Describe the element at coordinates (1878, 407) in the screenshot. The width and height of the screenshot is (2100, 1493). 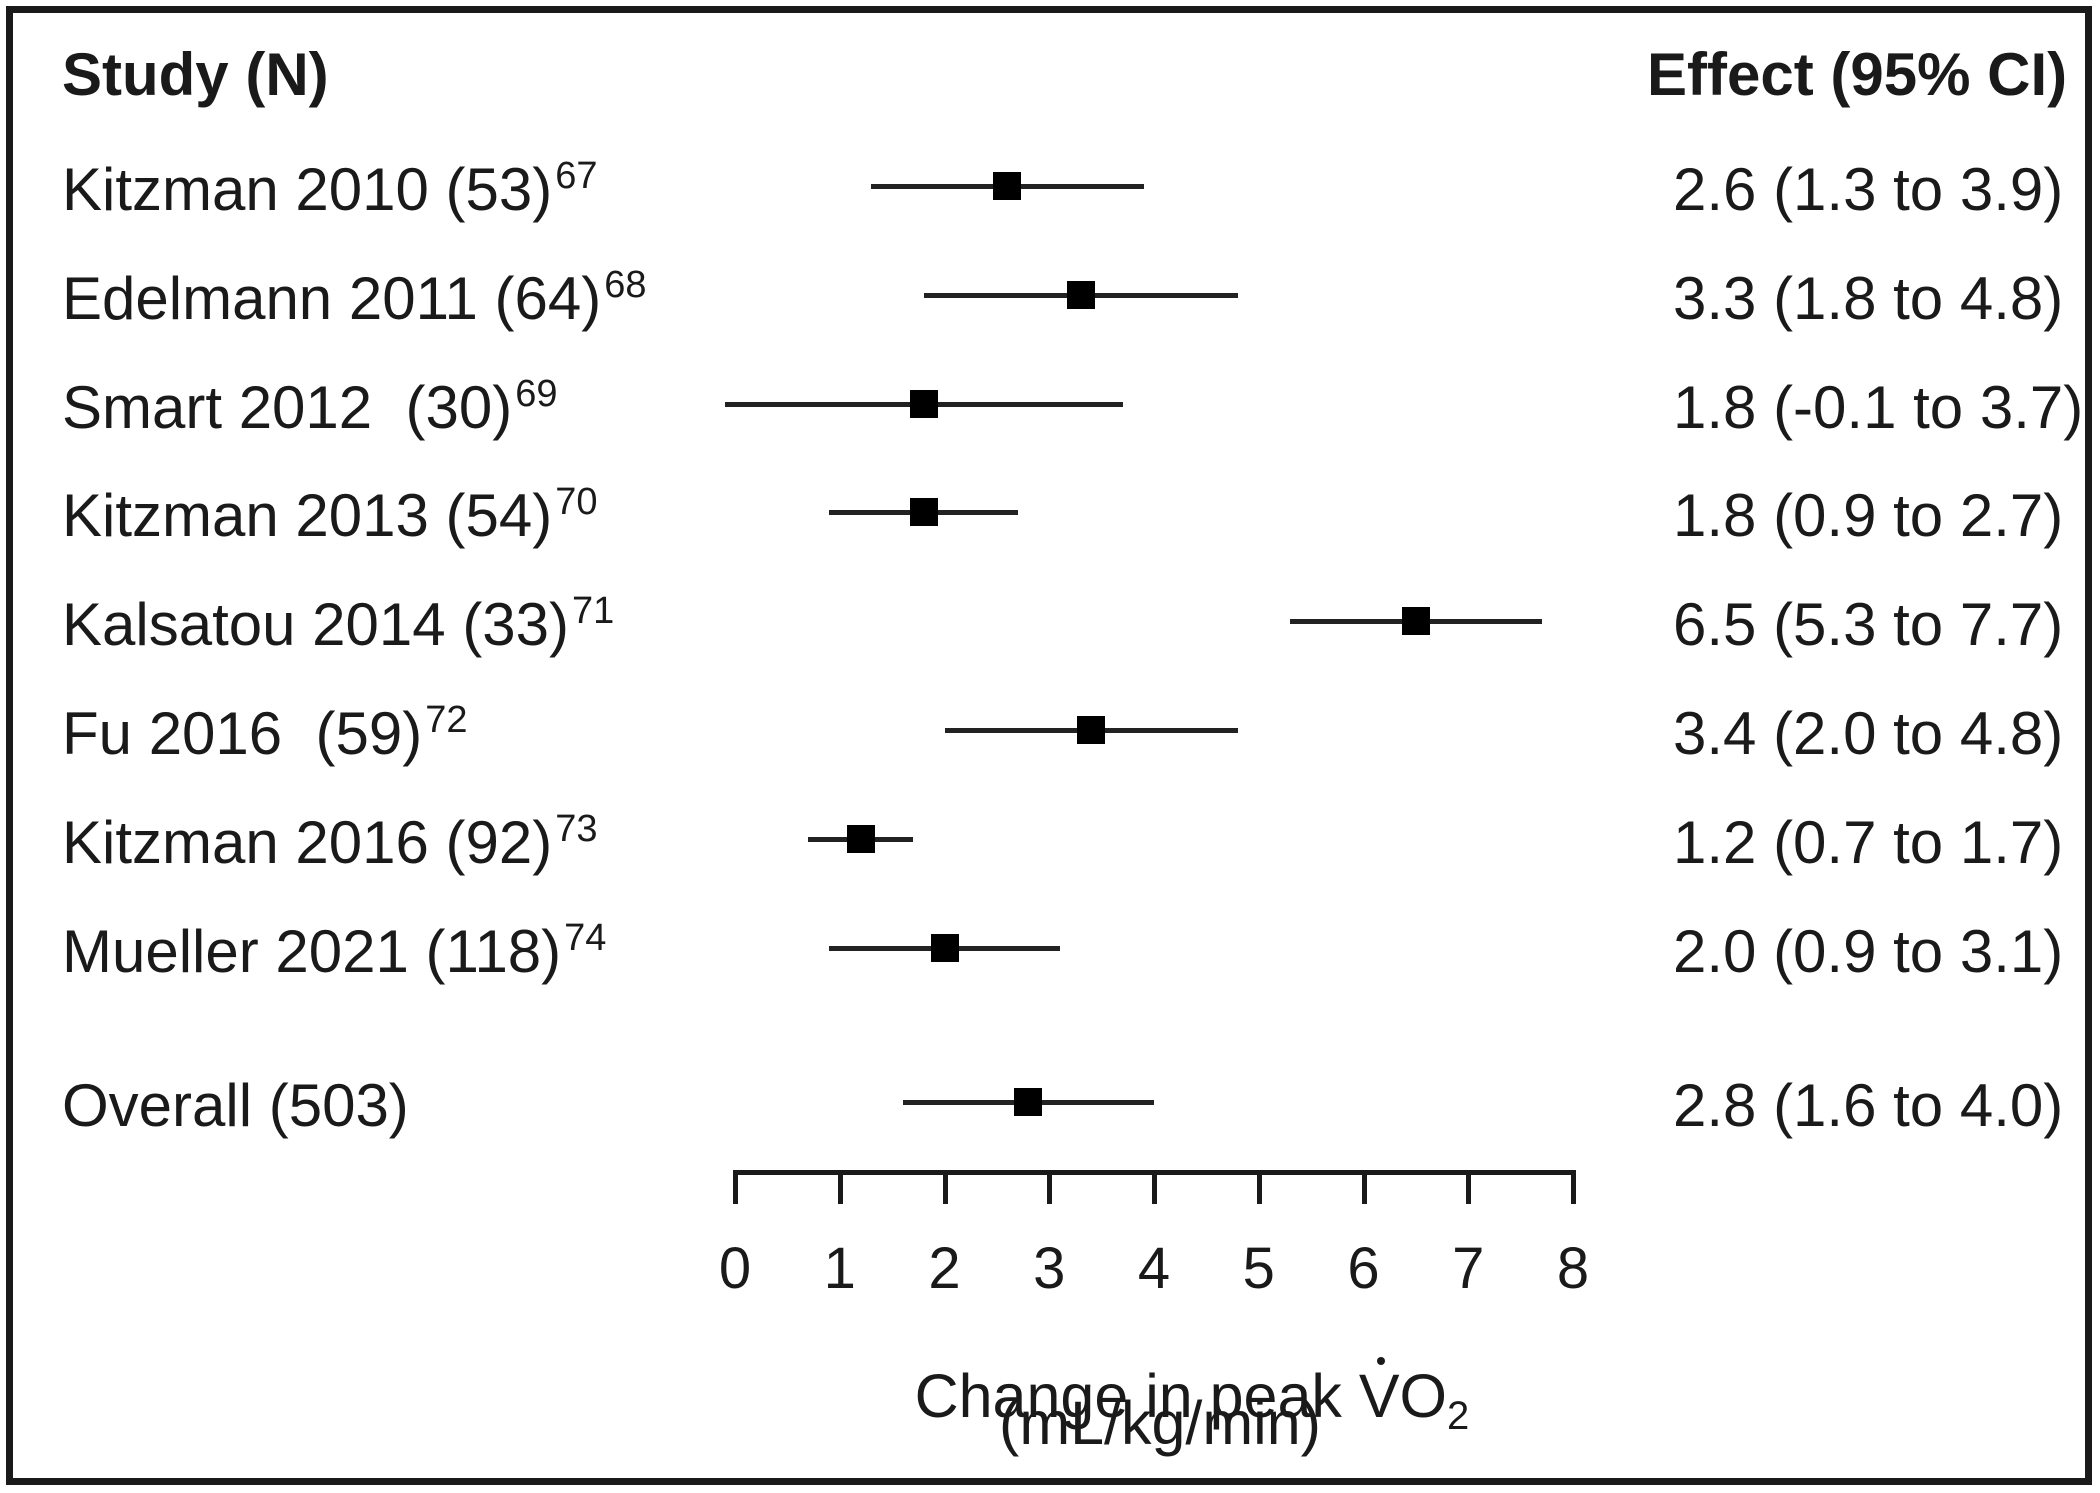
I see `effect-value: 1.8 (-0.1 to 3.7)` at that location.